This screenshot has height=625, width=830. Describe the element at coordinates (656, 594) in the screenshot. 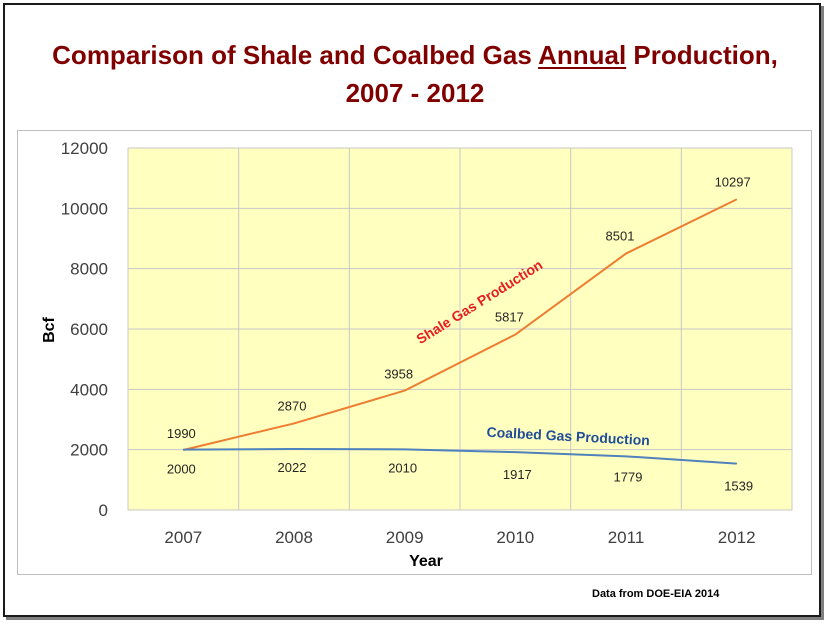

I see `source-note: Data from DOE-EIA 2014` at that location.